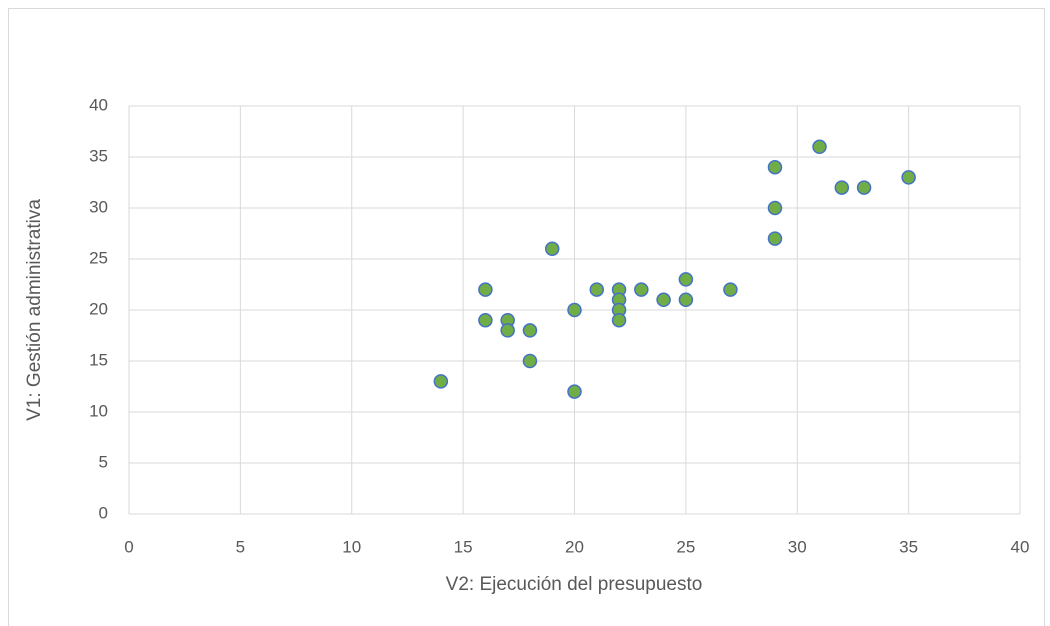 This screenshot has height=626, width=1050. I want to click on x-tick-label: 0, so click(128, 546).